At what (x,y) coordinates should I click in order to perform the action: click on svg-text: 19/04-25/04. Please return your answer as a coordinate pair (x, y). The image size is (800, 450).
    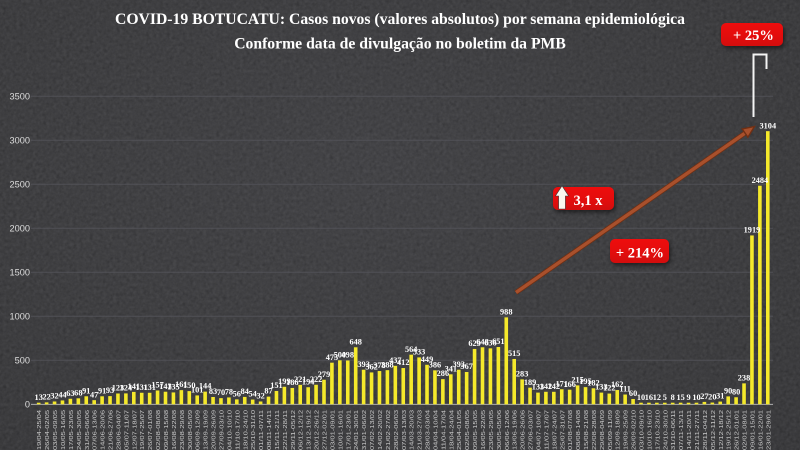
    Looking at the image, I should click on (40, 429).